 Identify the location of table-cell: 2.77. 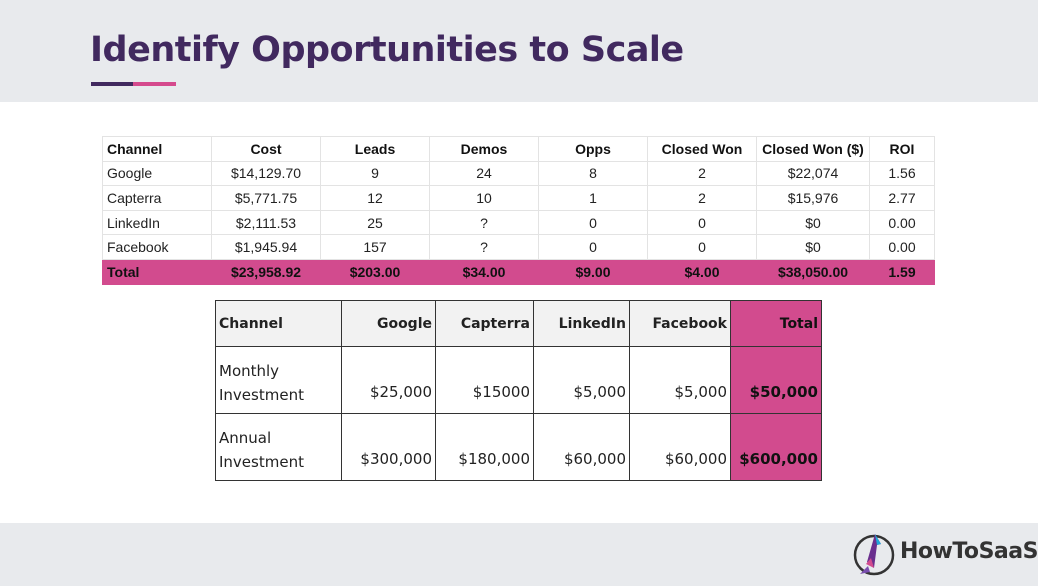
(902, 198).